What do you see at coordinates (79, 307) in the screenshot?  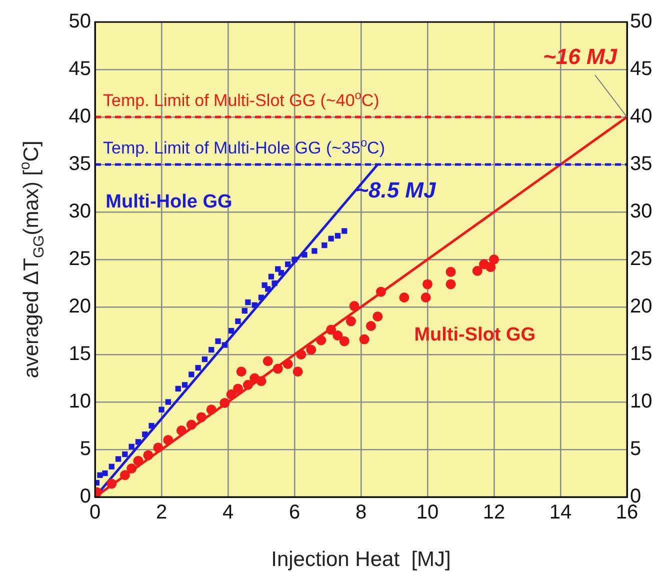 I see `y-tick-label: 20` at bounding box center [79, 307].